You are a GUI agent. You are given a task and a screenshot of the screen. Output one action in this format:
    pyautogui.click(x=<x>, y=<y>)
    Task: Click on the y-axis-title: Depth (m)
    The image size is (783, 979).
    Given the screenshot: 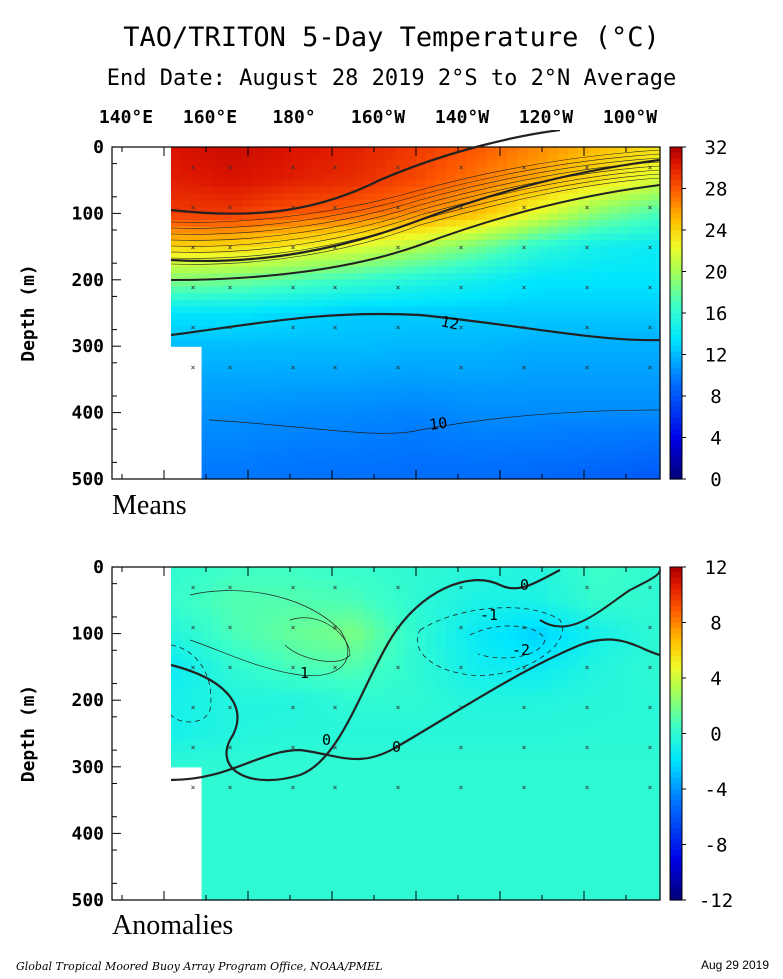 What is the action you would take?
    pyautogui.click(x=28, y=313)
    